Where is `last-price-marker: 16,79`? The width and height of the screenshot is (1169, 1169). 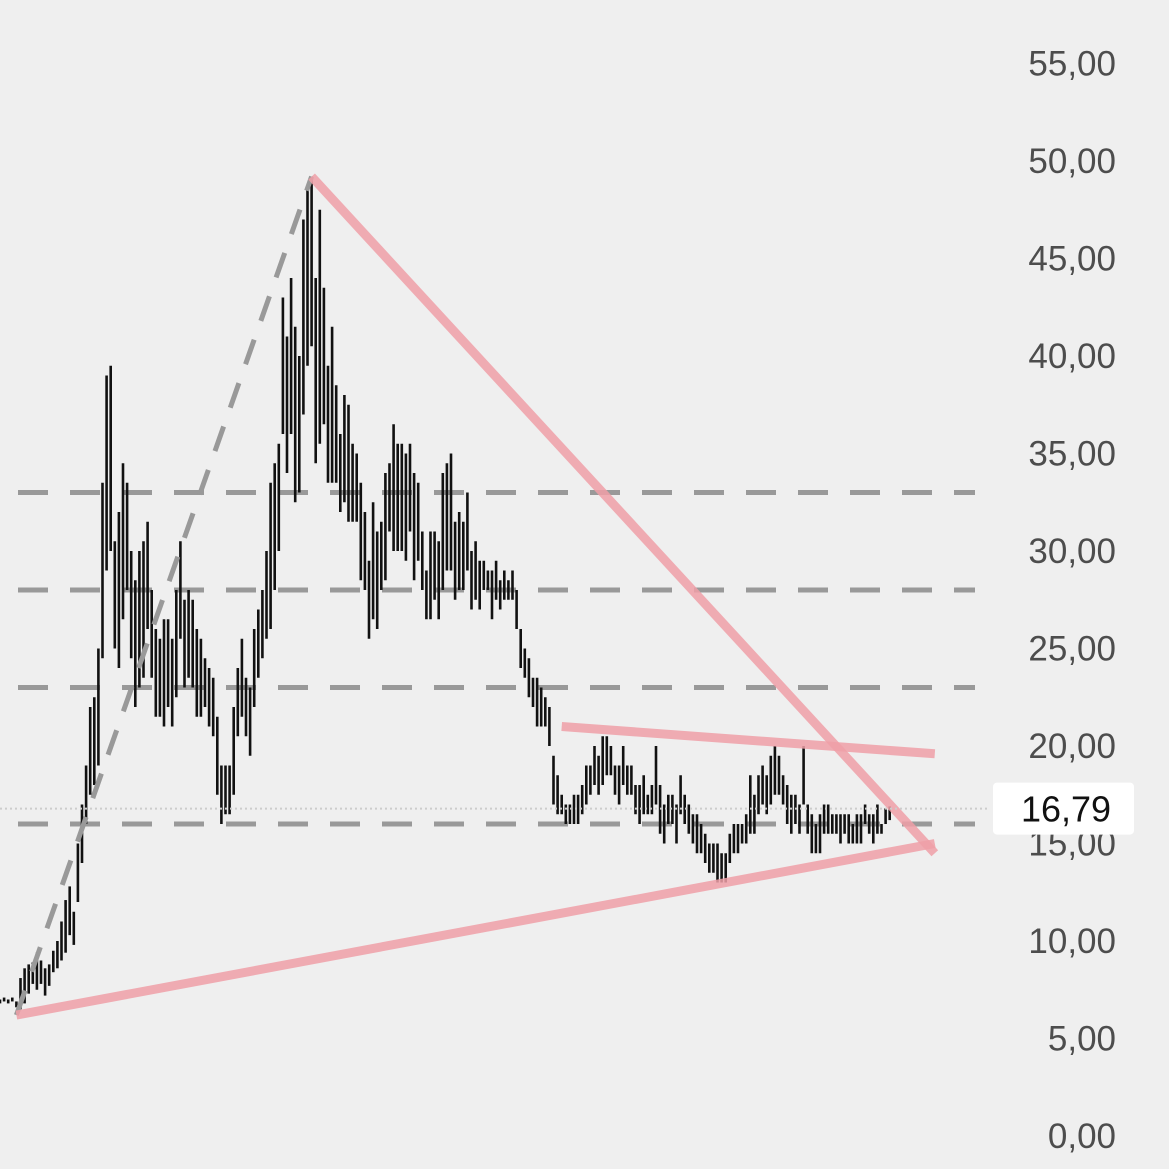
last-price-marker: 16,79 is located at coordinates (567, 808).